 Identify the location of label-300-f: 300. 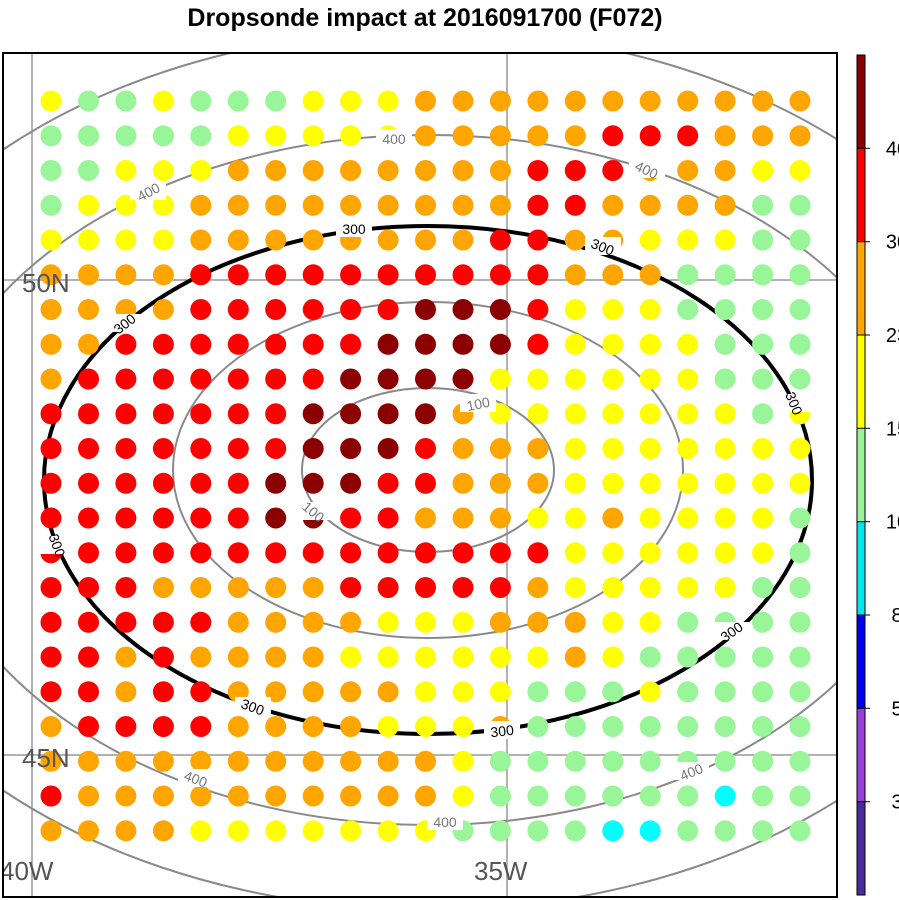
(731, 631).